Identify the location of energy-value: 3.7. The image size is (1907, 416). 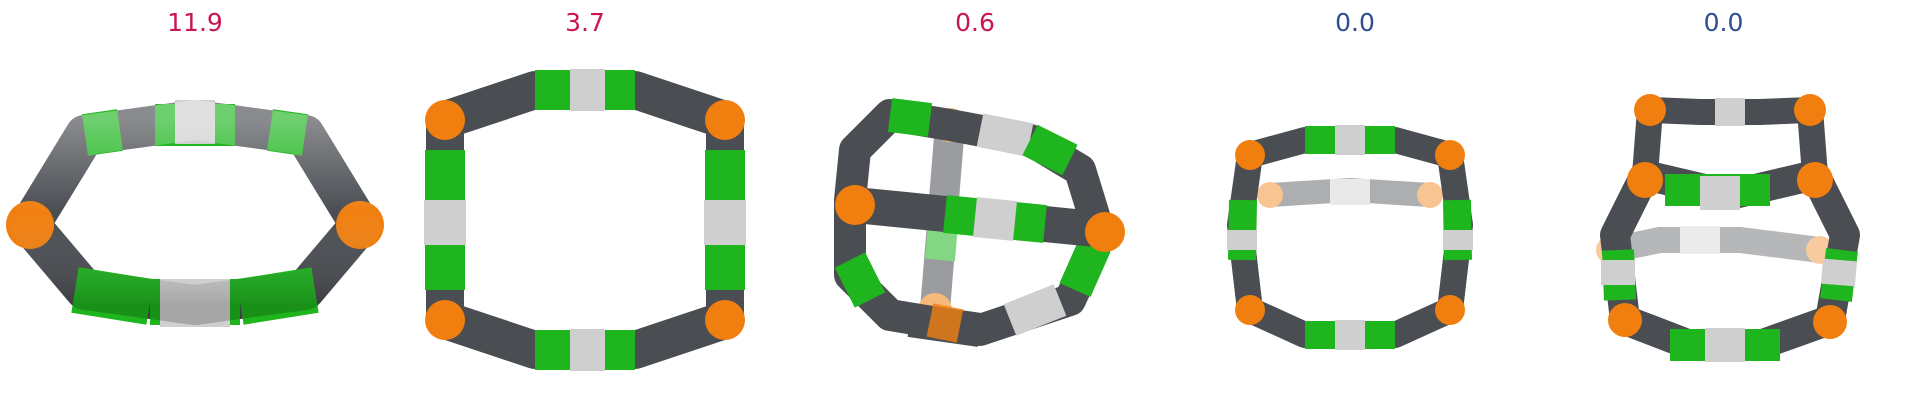
(585, 22).